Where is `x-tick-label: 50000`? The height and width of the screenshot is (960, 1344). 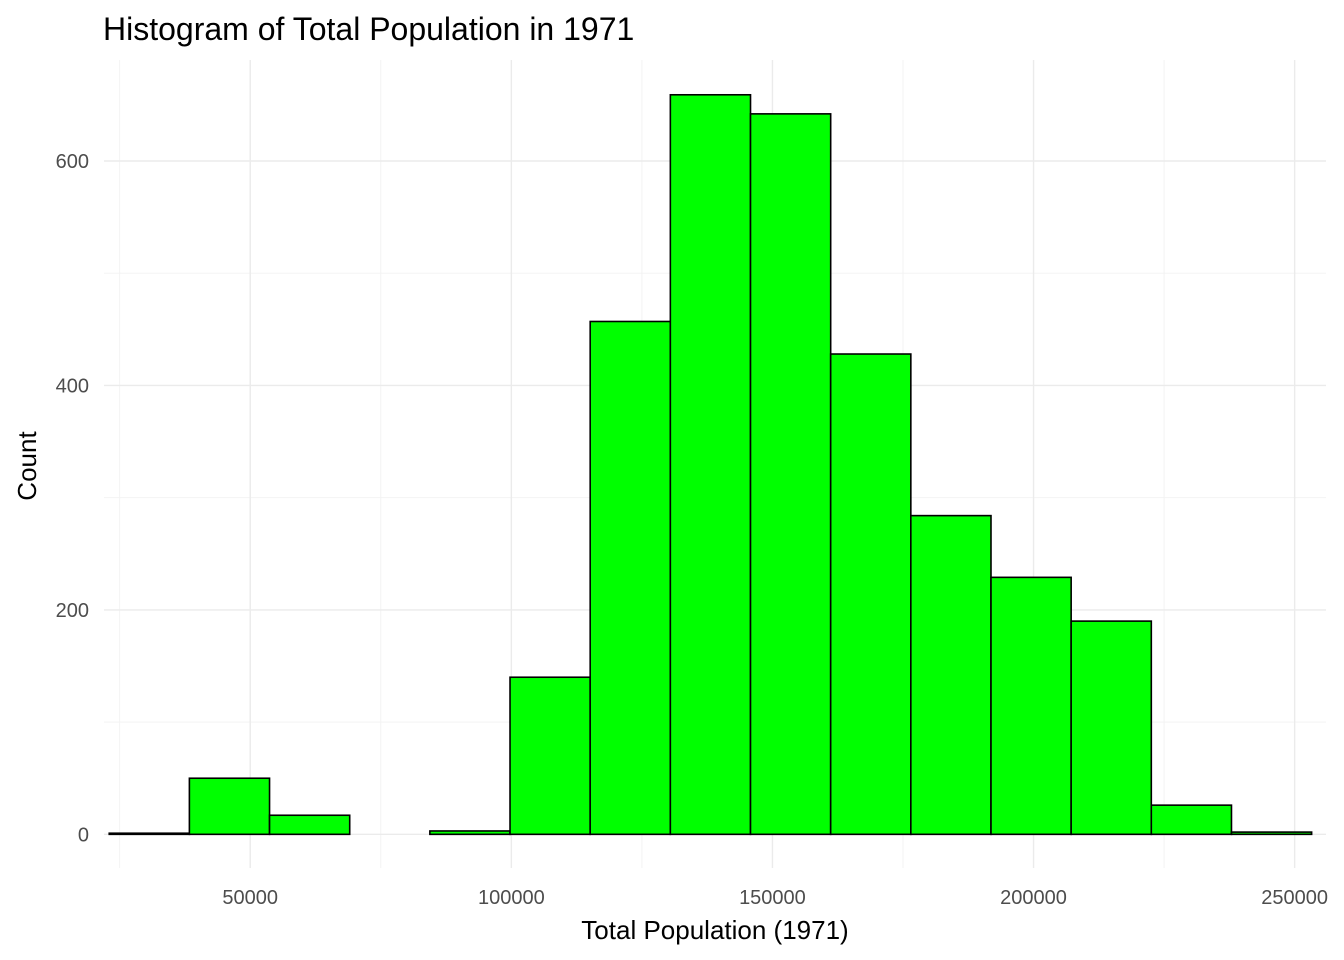 x-tick-label: 50000 is located at coordinates (250, 898).